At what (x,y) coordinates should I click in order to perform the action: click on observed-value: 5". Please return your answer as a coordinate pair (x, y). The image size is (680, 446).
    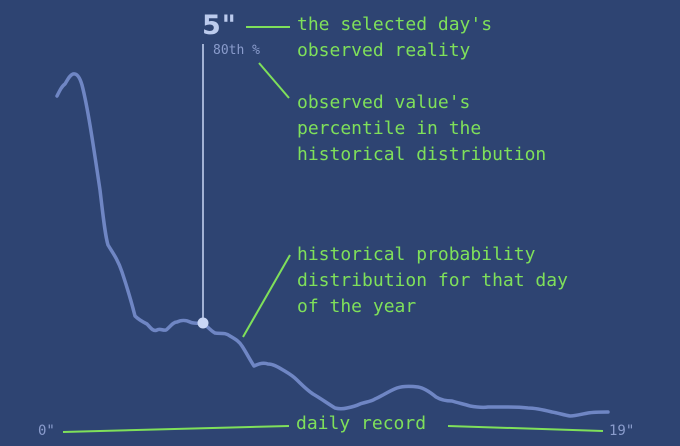
    Looking at the image, I should click on (219, 25).